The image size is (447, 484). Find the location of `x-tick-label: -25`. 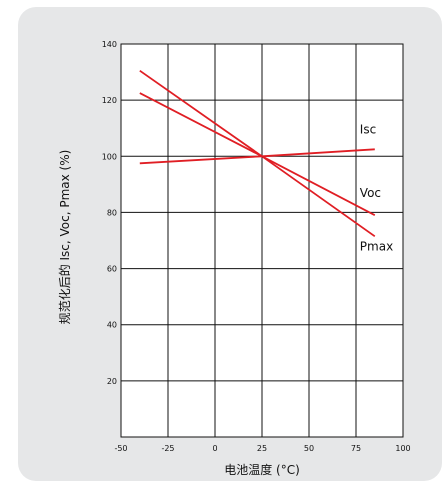

x-tick-label: -25 is located at coordinates (167, 448).